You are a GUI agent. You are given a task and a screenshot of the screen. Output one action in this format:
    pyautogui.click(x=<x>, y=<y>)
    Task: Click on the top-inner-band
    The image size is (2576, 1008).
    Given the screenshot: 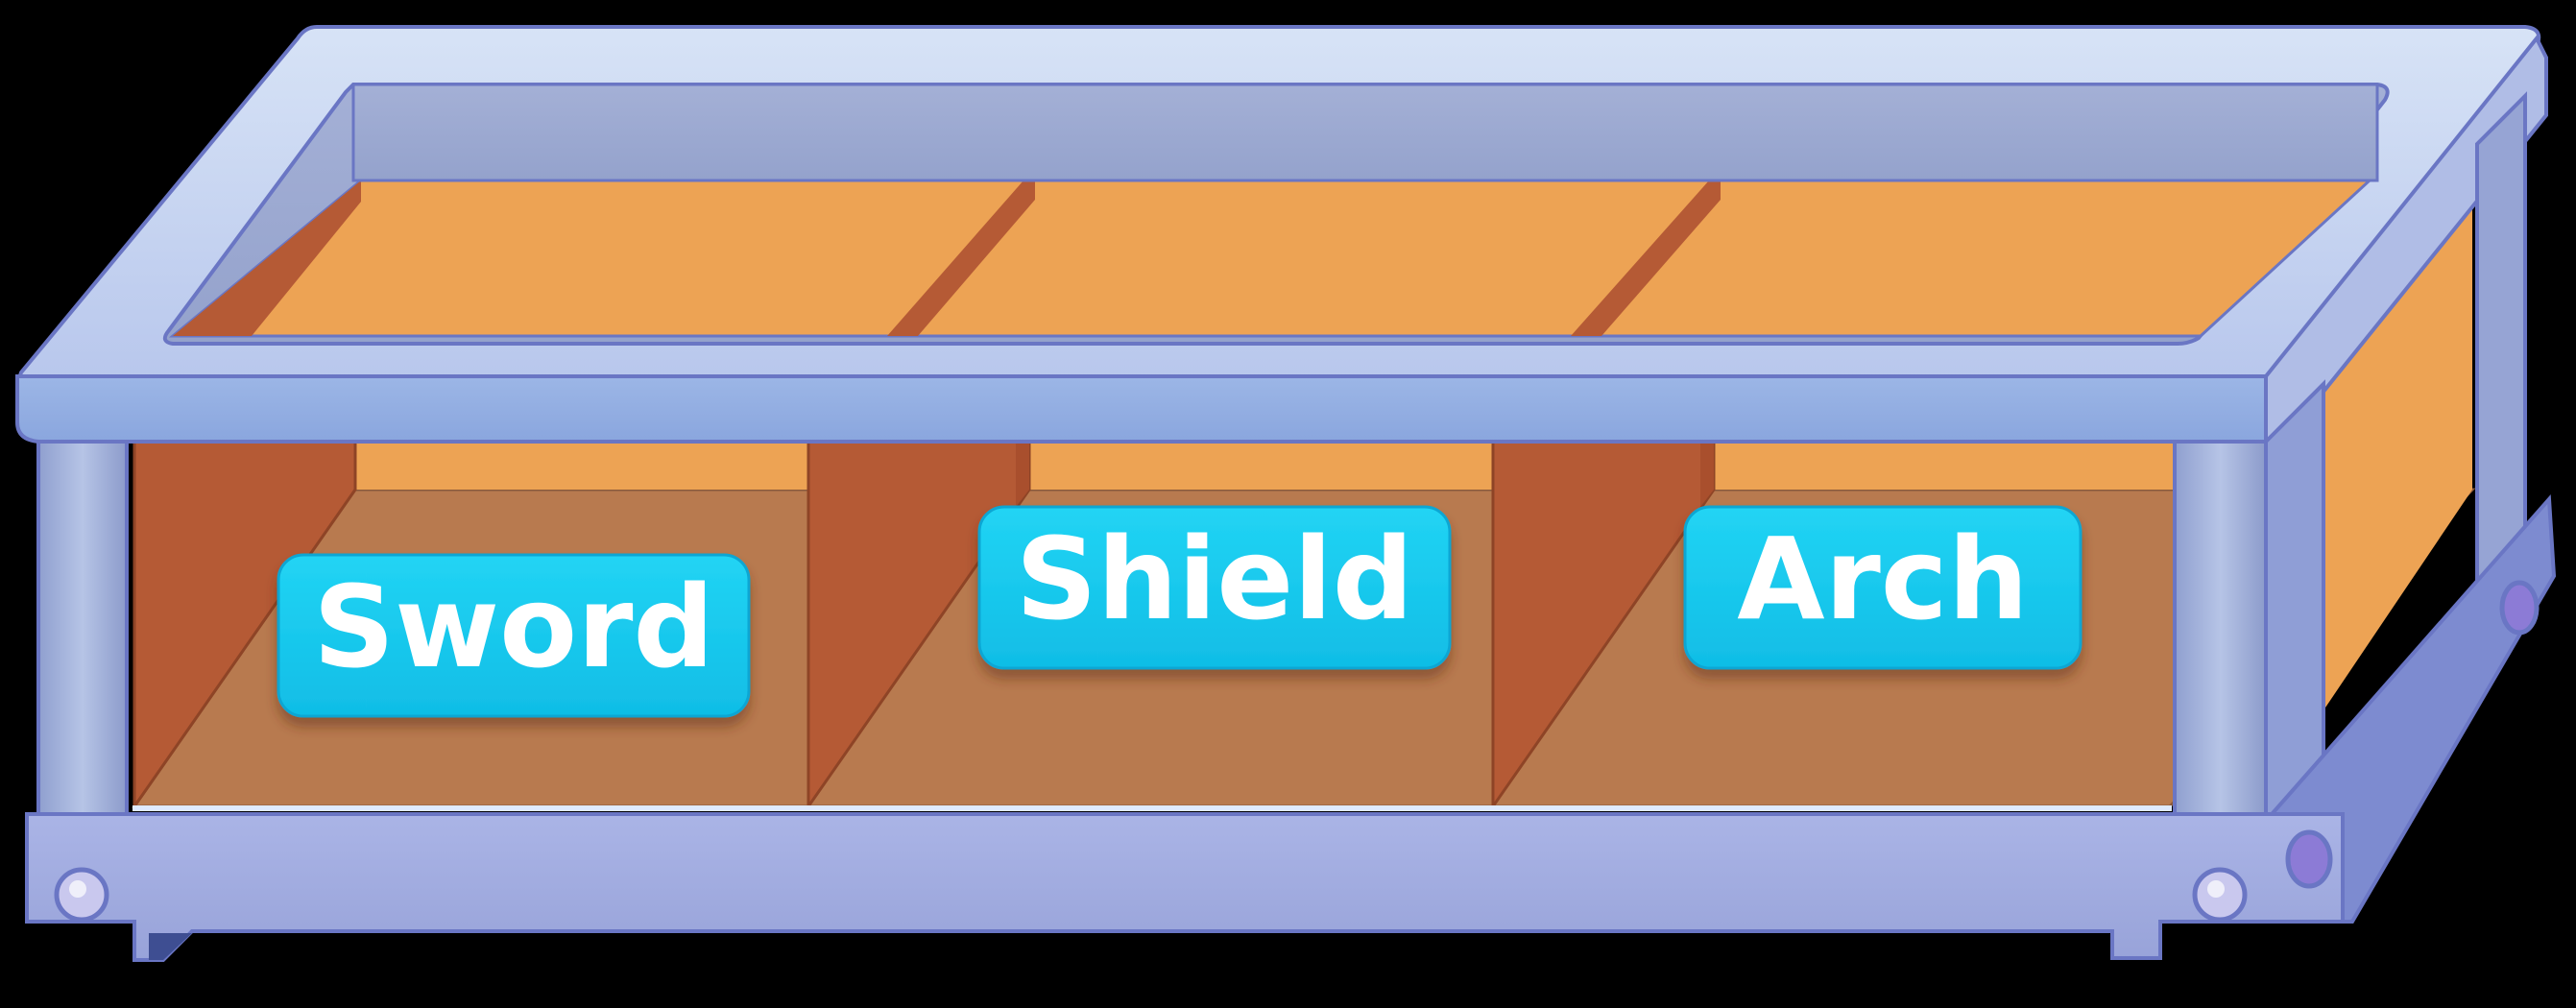 What is the action you would take?
    pyautogui.click(x=1365, y=132)
    